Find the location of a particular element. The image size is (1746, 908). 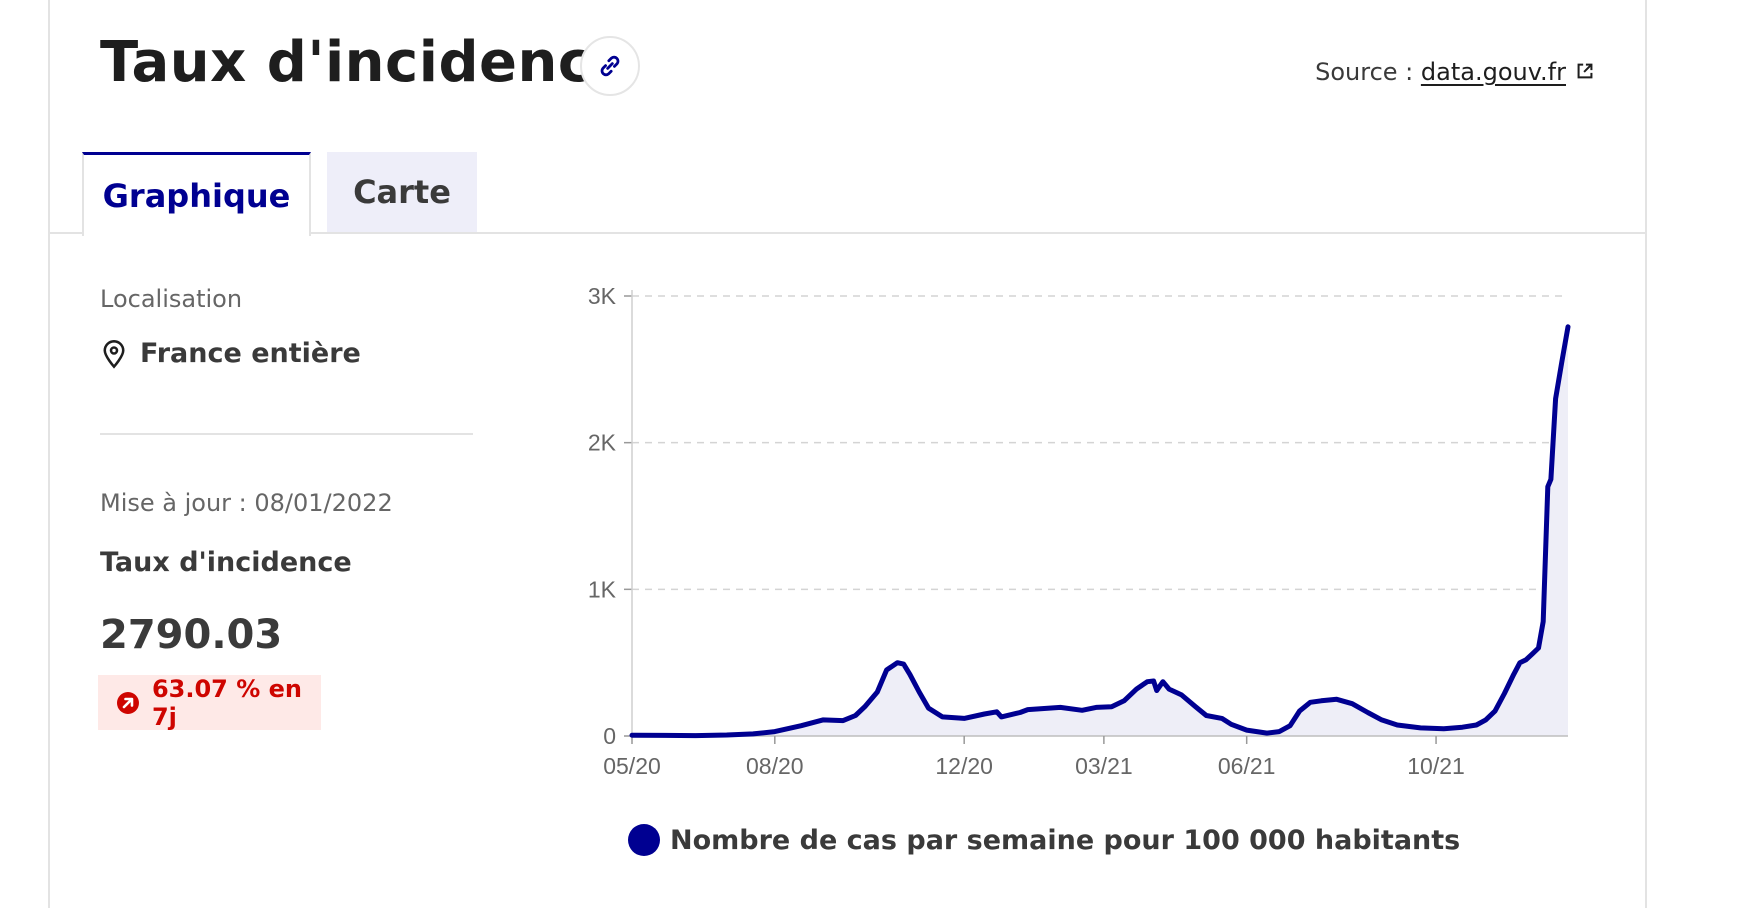

metric-label: Taux d'incidence is located at coordinates (226, 562).